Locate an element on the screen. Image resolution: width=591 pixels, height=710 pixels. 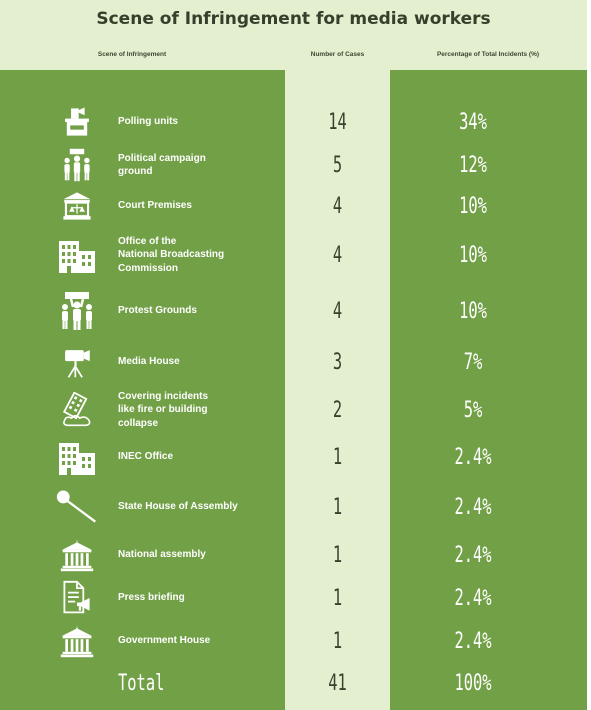
scene-label: Political campaign ground is located at coordinates (198, 165).